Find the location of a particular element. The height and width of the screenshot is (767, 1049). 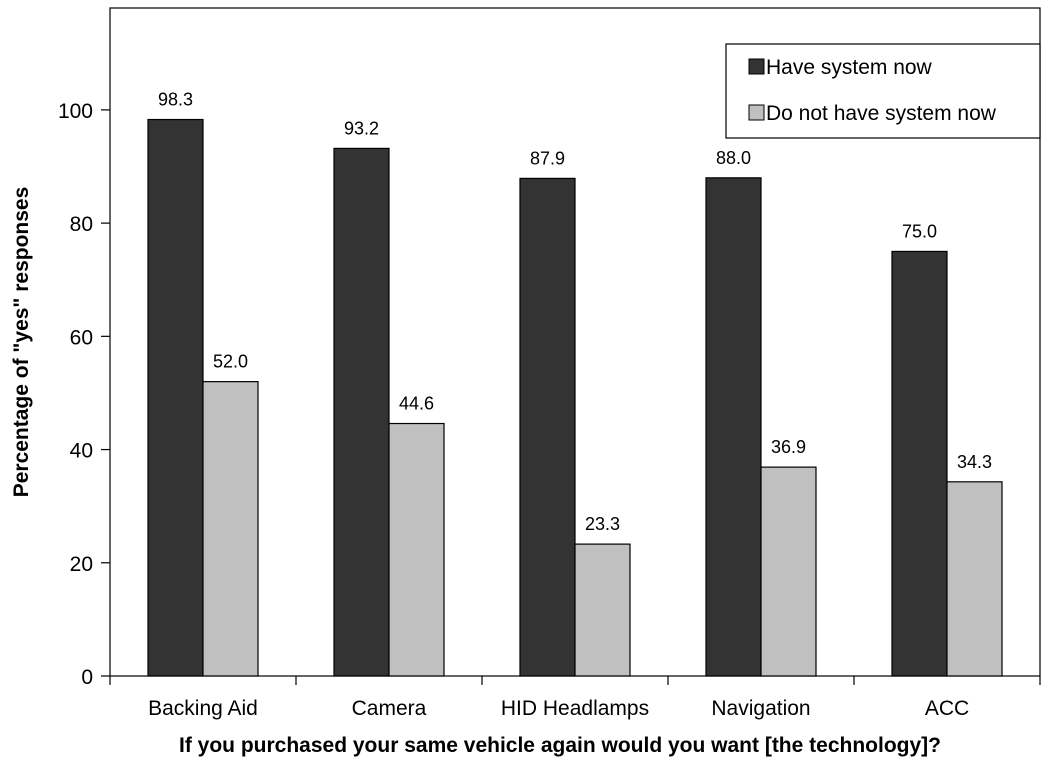

data-label-do-not-have-system-now-navigation: 36.9 is located at coordinates (788, 447).